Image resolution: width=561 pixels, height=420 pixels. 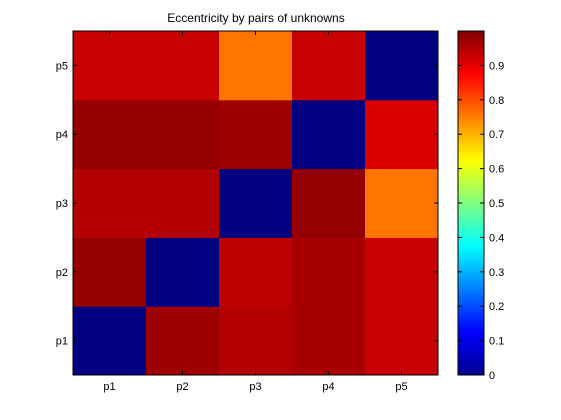 What do you see at coordinates (110, 271) in the screenshot?
I see `heatmap-cell-p2-p1` at bounding box center [110, 271].